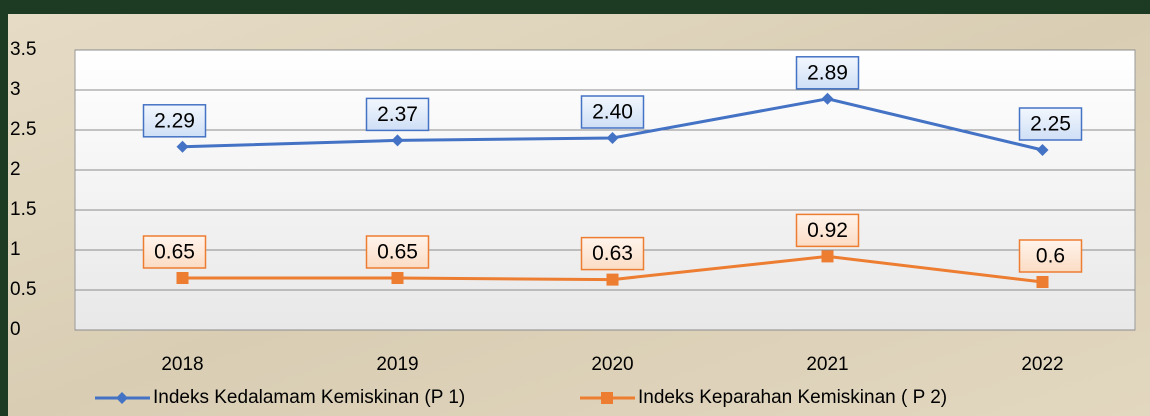 The width and height of the screenshot is (1150, 416). I want to click on data-label: 2.37, so click(397, 114).